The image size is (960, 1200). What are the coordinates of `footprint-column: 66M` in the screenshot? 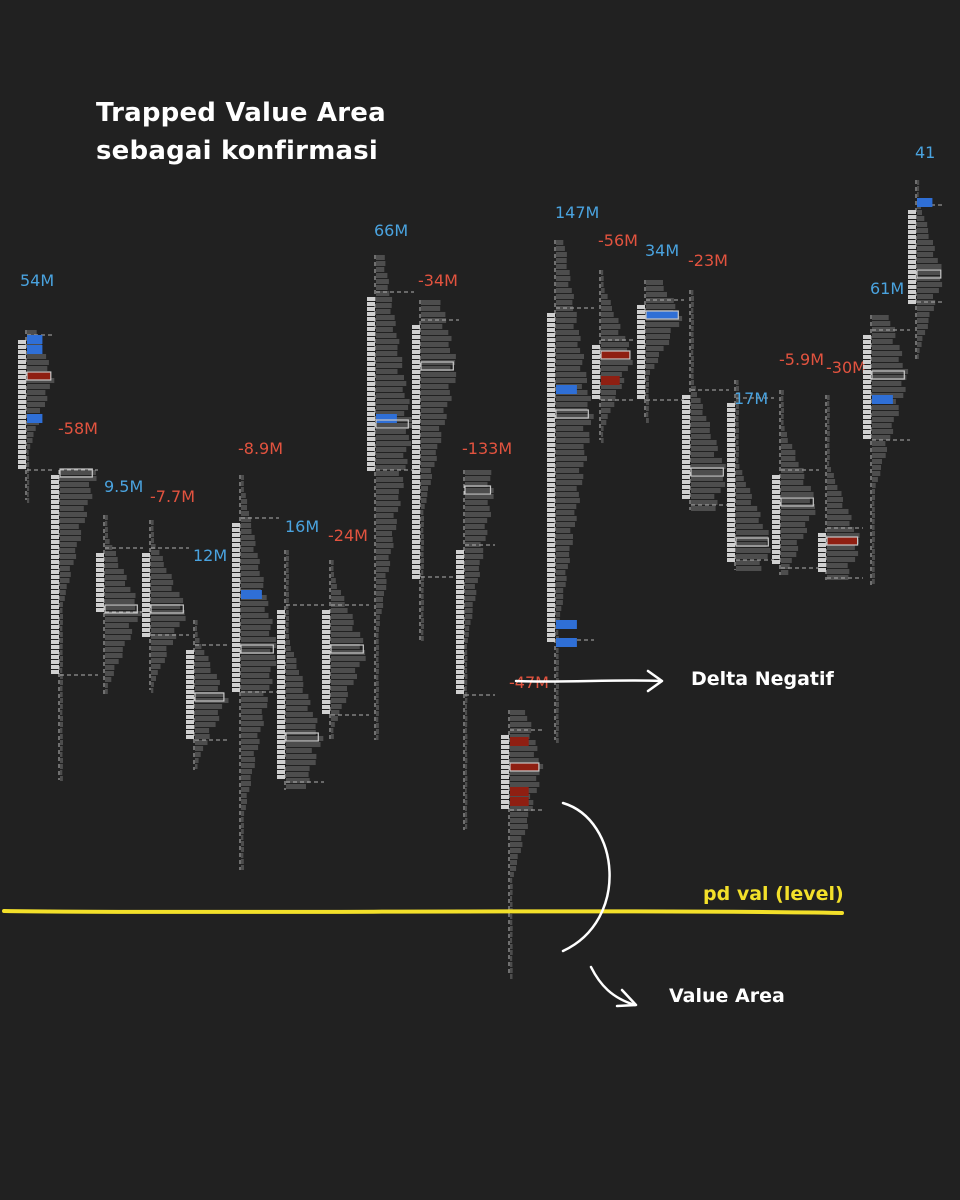 It's located at (390, 480).